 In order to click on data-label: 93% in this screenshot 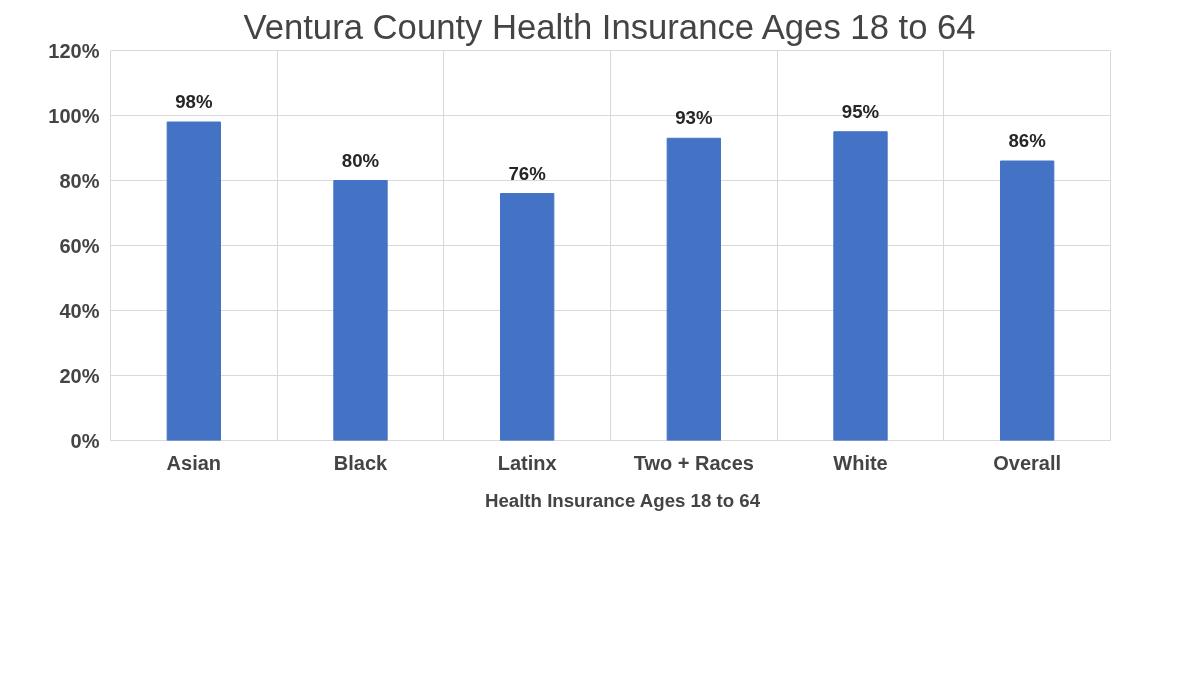, I will do `click(694, 118)`.